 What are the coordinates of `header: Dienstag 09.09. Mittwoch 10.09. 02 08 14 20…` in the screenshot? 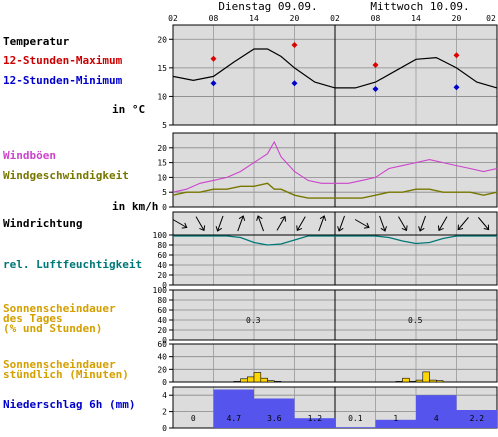 It's located at (332, 11).